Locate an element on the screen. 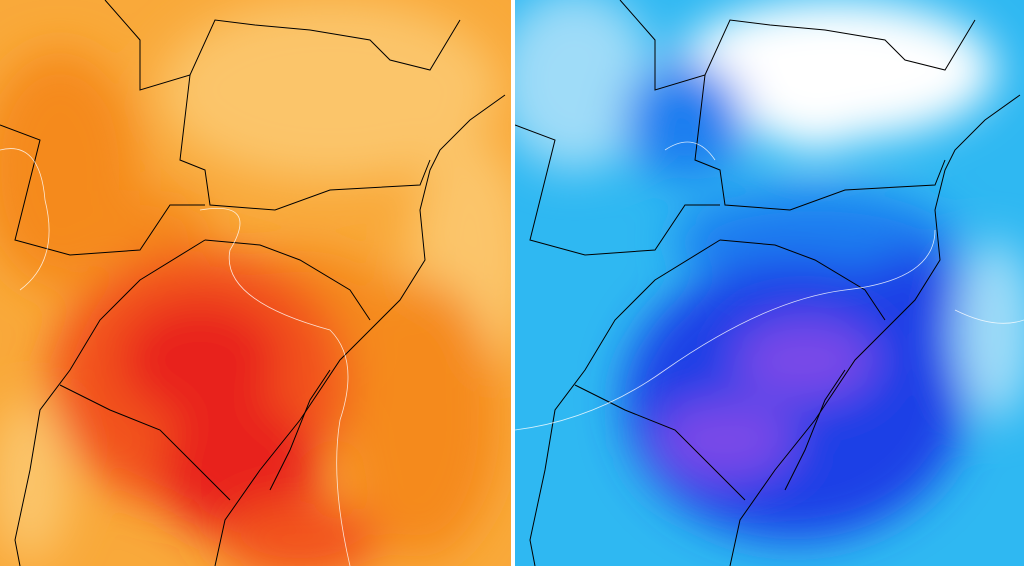 This screenshot has height=566, width=1024. panel-divider is located at coordinates (513, 283).